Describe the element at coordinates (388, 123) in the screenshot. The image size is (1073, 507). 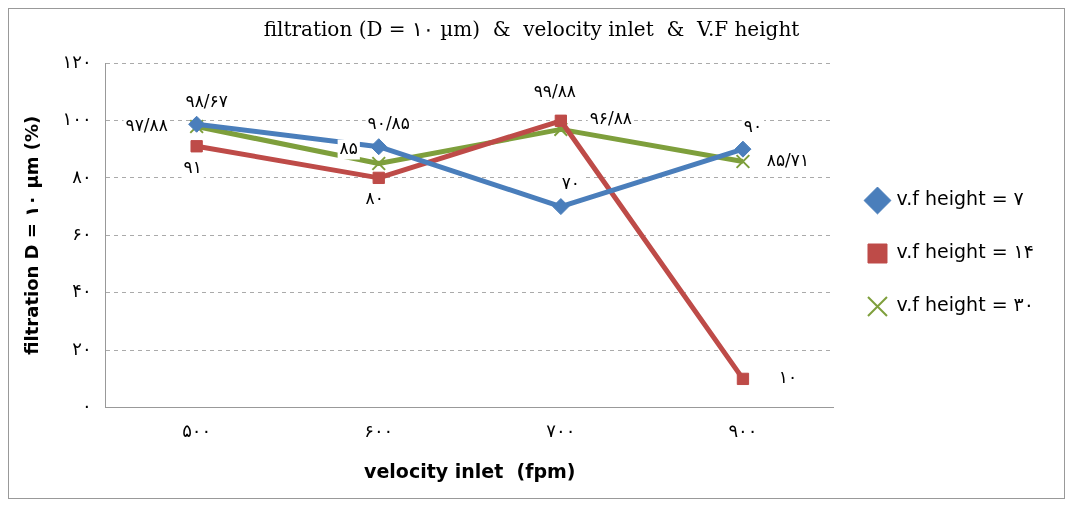
I see `data-label: ۹۰/۸۵` at that location.